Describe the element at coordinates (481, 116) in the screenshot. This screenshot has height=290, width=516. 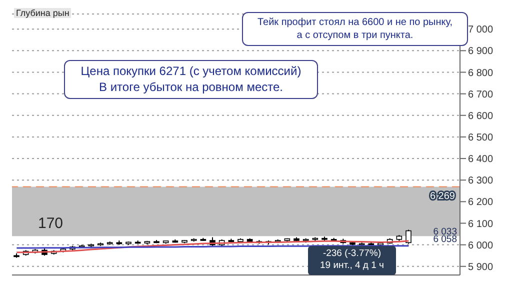
I see `y-tick-label: 6 600` at that location.